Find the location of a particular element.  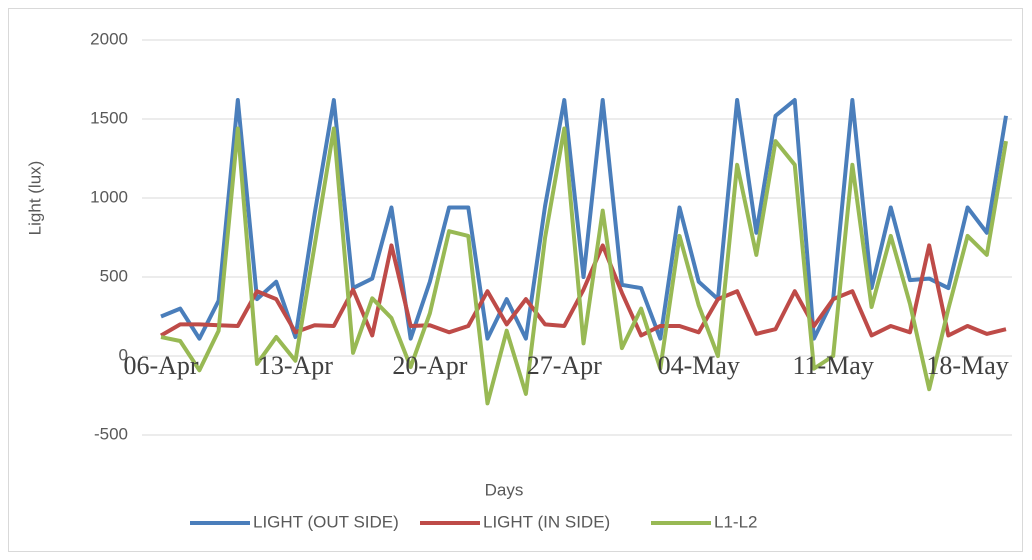

y-axis-title: Light (lux) is located at coordinates (34, 198).